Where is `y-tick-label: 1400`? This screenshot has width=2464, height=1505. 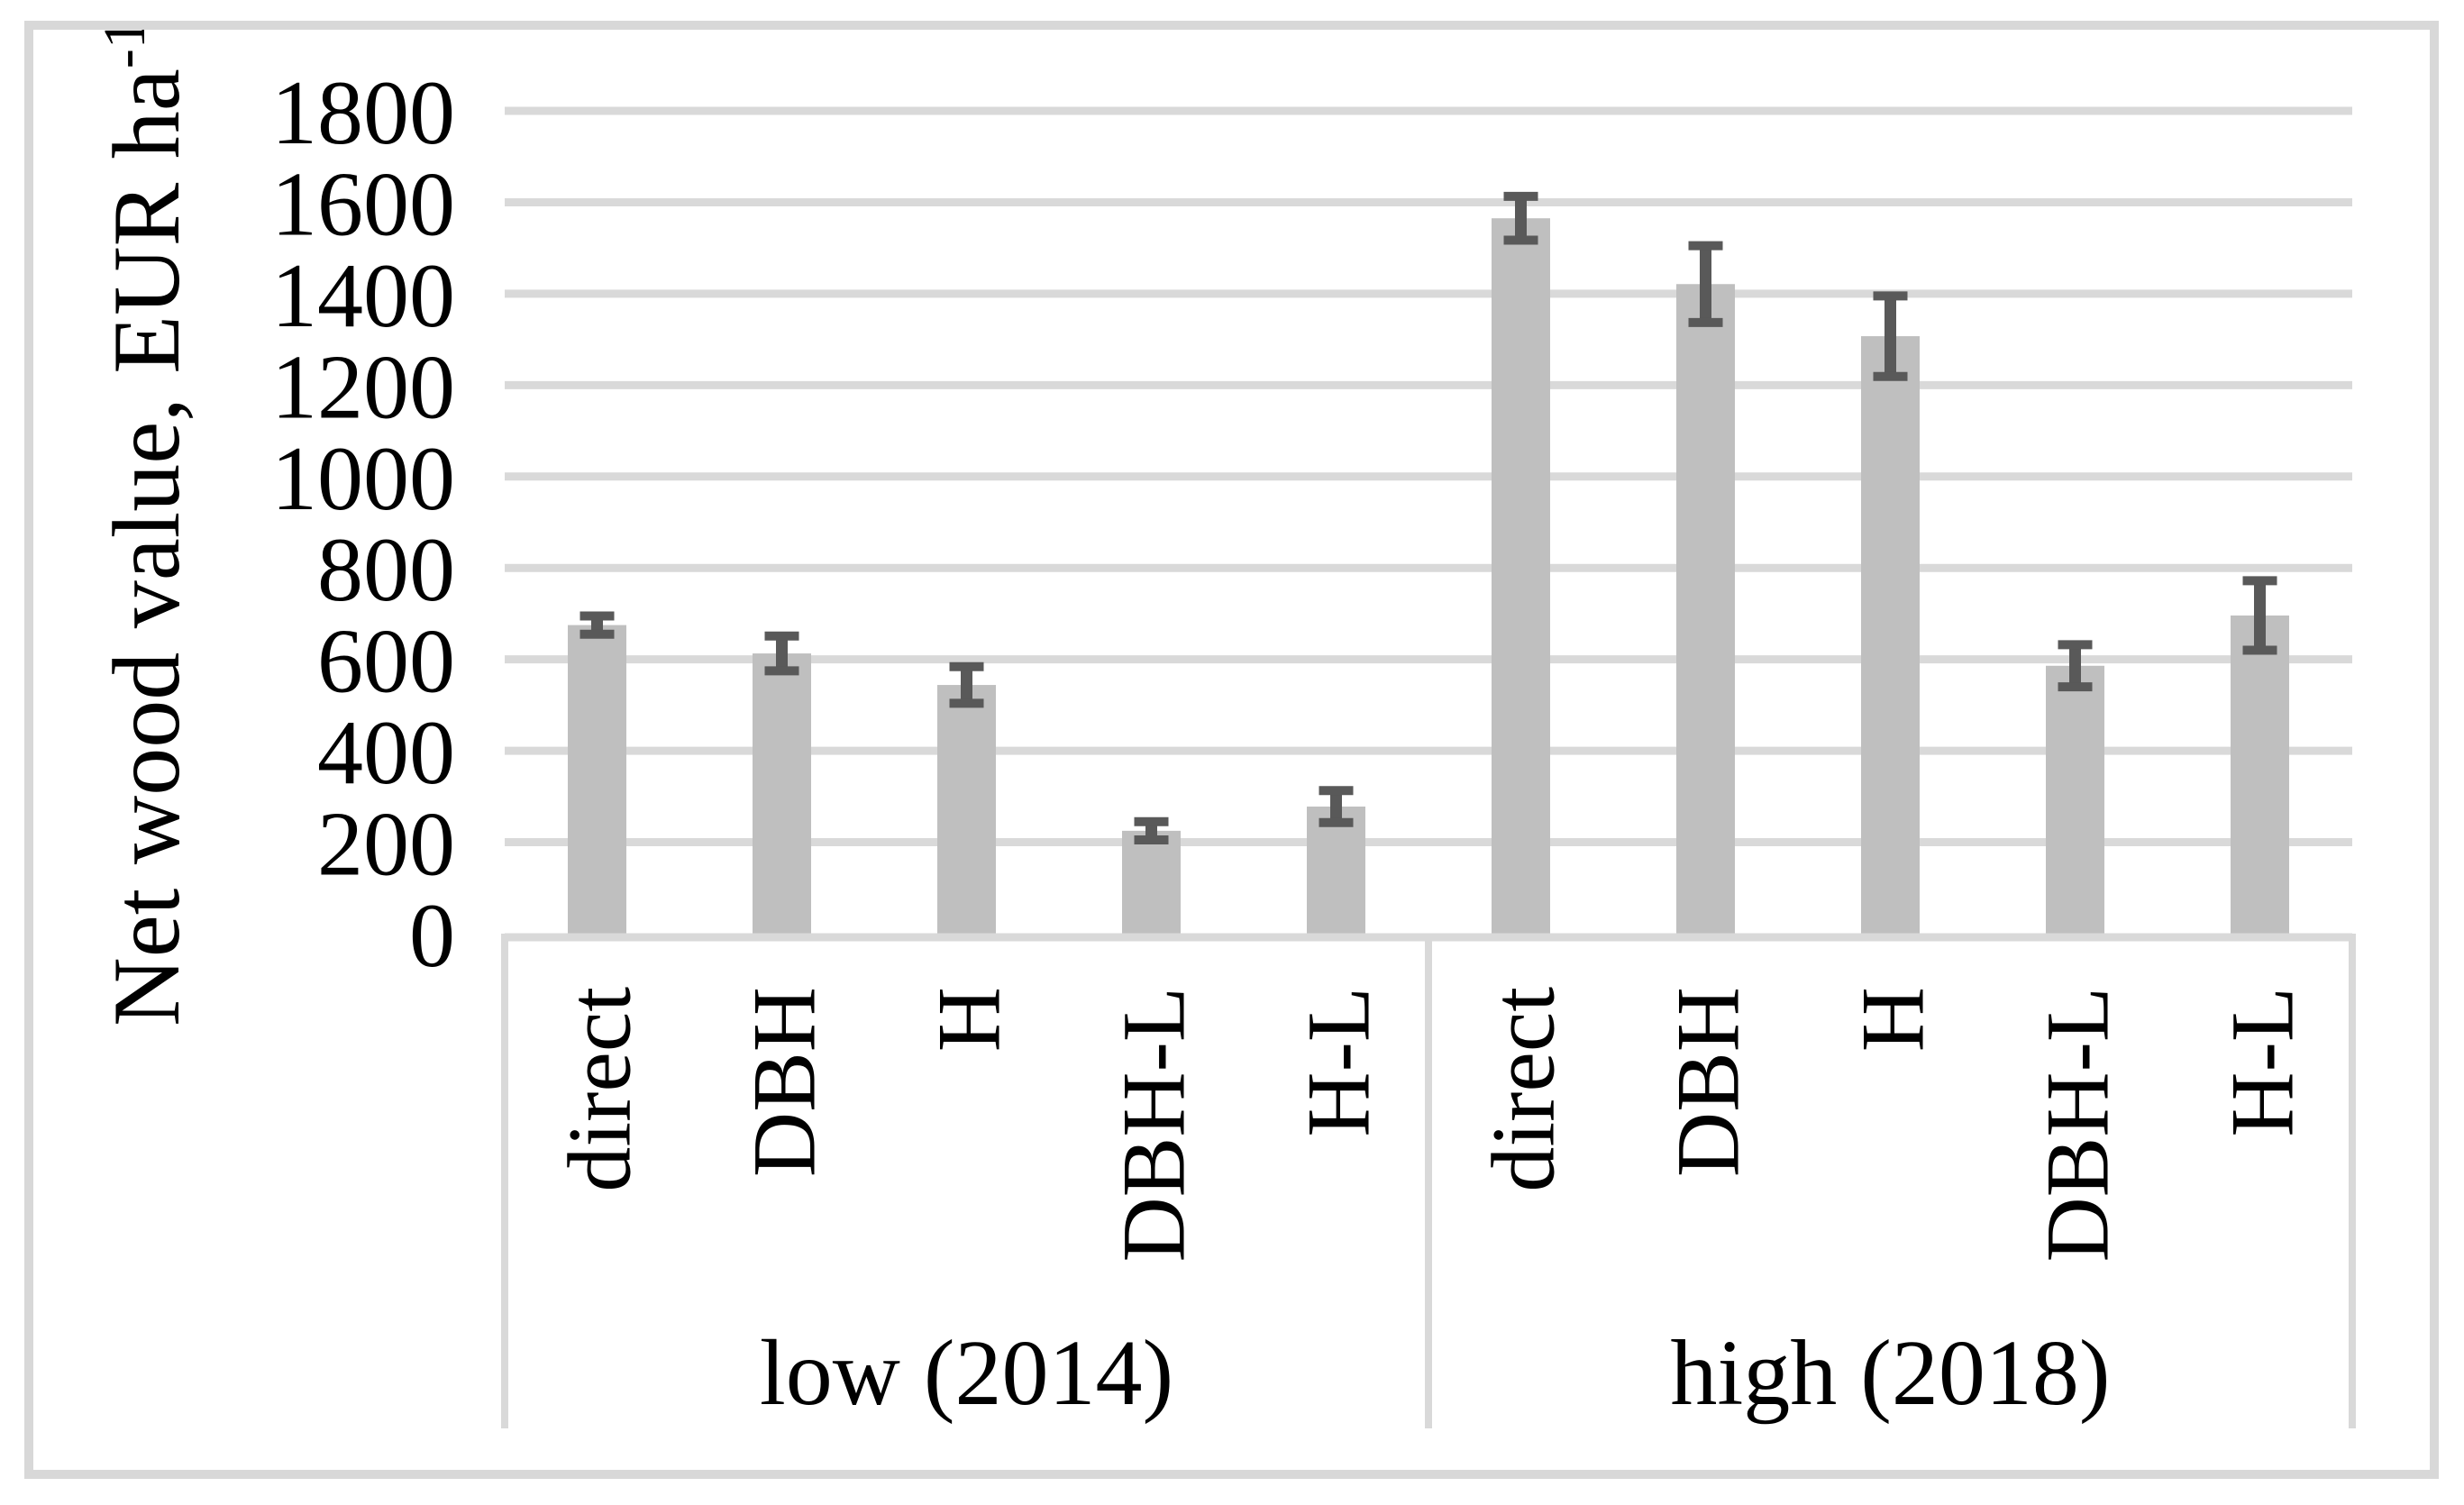
y-tick-label: 1400 is located at coordinates (363, 296).